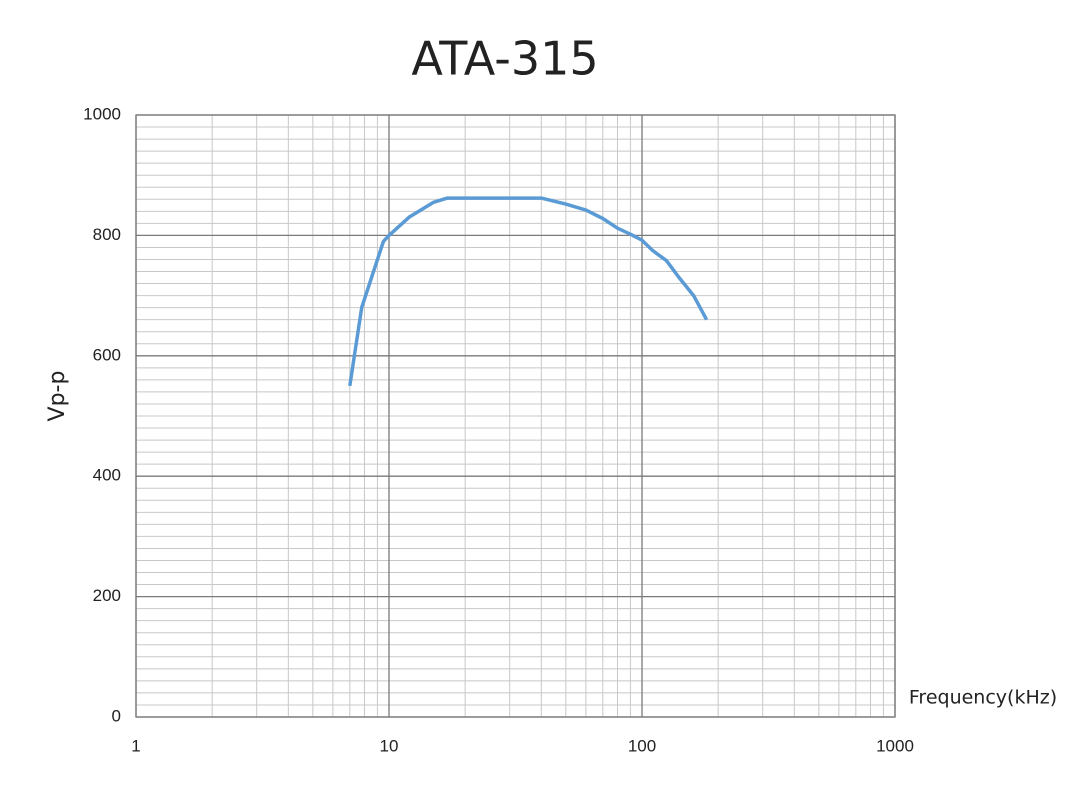  What do you see at coordinates (983, 698) in the screenshot?
I see `x-axis-label: Frequency(kHz)` at bounding box center [983, 698].